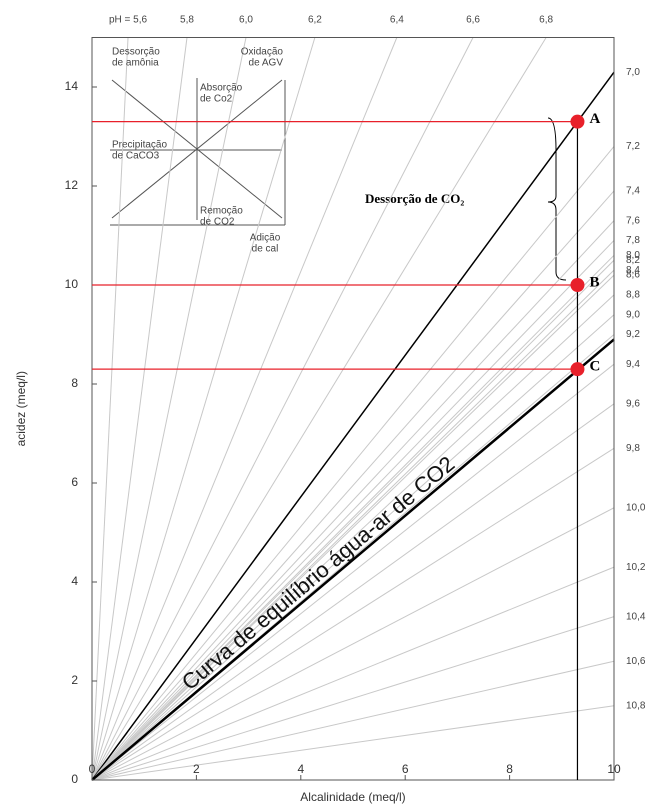 The width and height of the screenshot is (656, 808). What do you see at coordinates (74, 779) in the screenshot?
I see `y-tick-label: 0` at bounding box center [74, 779].